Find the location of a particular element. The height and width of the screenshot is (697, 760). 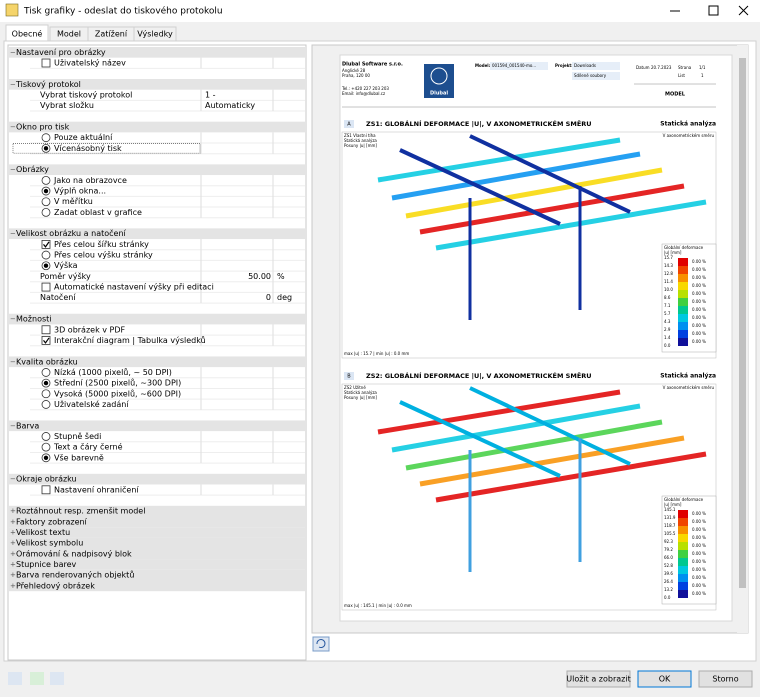

model-label: Model: is located at coordinates (483, 65).